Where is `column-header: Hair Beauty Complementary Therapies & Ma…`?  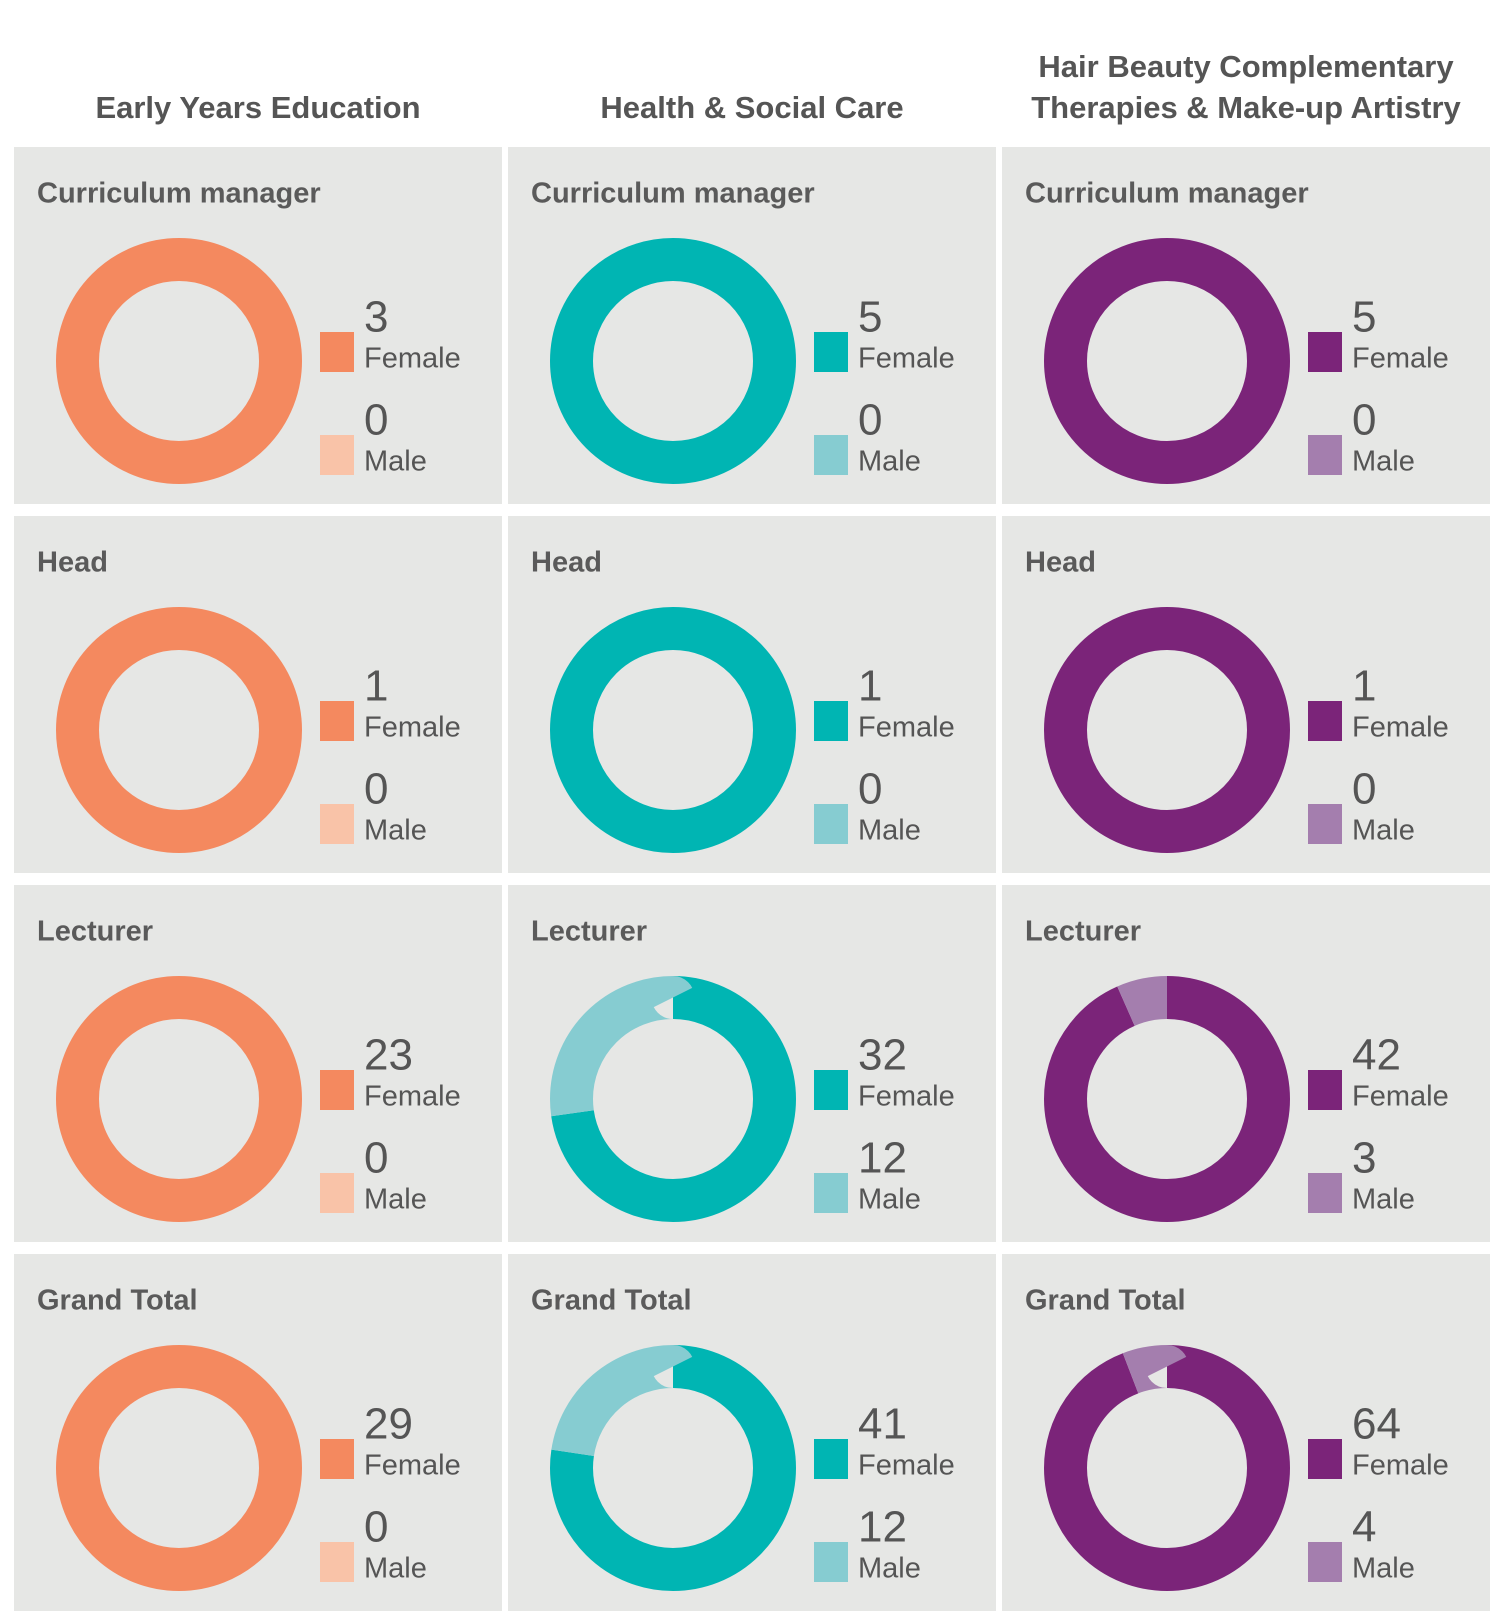
column-header: Hair Beauty Complementary Therapies & Ma… is located at coordinates (1246, 70).